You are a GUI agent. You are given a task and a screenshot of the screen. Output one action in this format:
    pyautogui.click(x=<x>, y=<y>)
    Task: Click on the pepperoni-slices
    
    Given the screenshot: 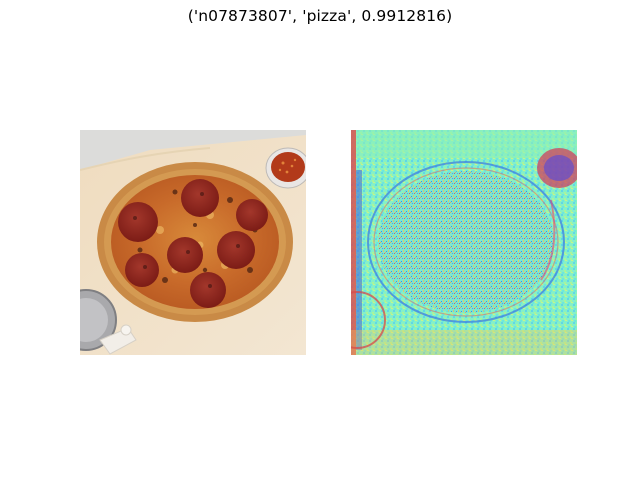 What is the action you would take?
    pyautogui.click(x=193, y=243)
    